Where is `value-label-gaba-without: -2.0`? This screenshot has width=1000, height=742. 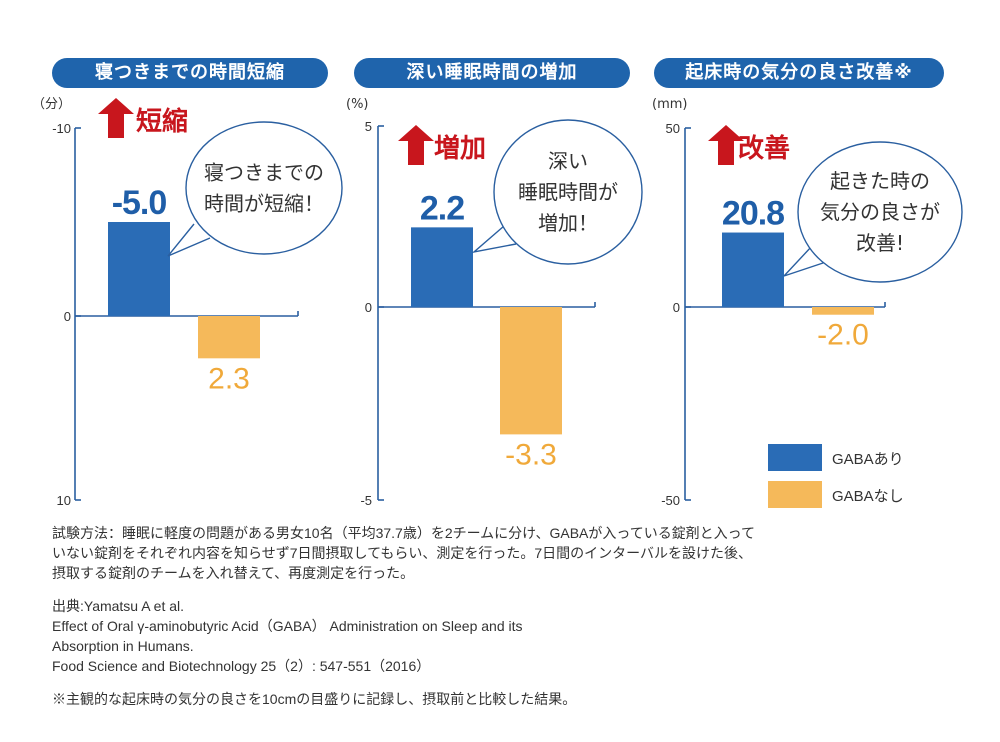
value-label-gaba-without: -2.0 is located at coordinates (843, 335).